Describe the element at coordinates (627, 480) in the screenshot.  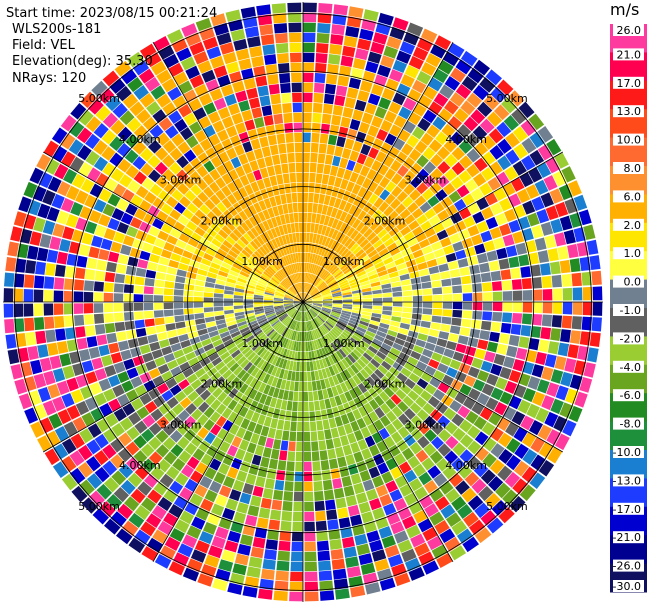
I see `colorbar-tick-label: -13.0` at that location.